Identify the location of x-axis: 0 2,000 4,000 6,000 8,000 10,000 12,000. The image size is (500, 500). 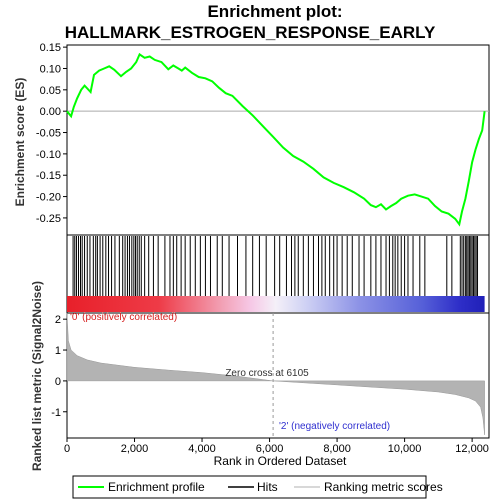
(276, 446).